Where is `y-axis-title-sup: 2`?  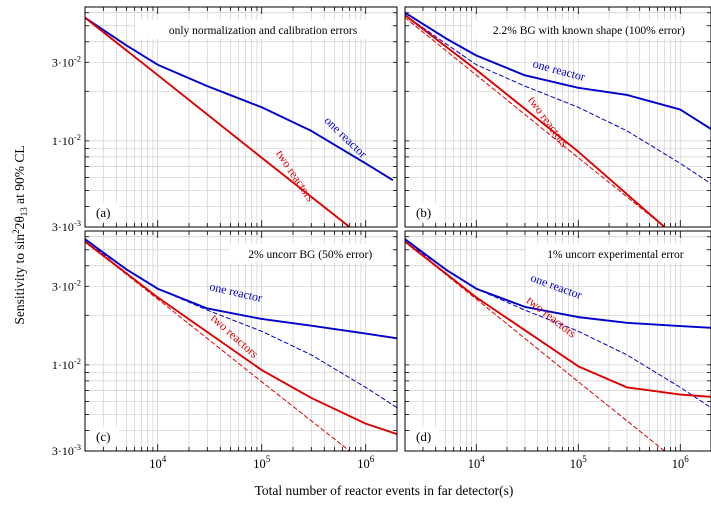
y-axis-title-sup: 2 is located at coordinates (16, 231).